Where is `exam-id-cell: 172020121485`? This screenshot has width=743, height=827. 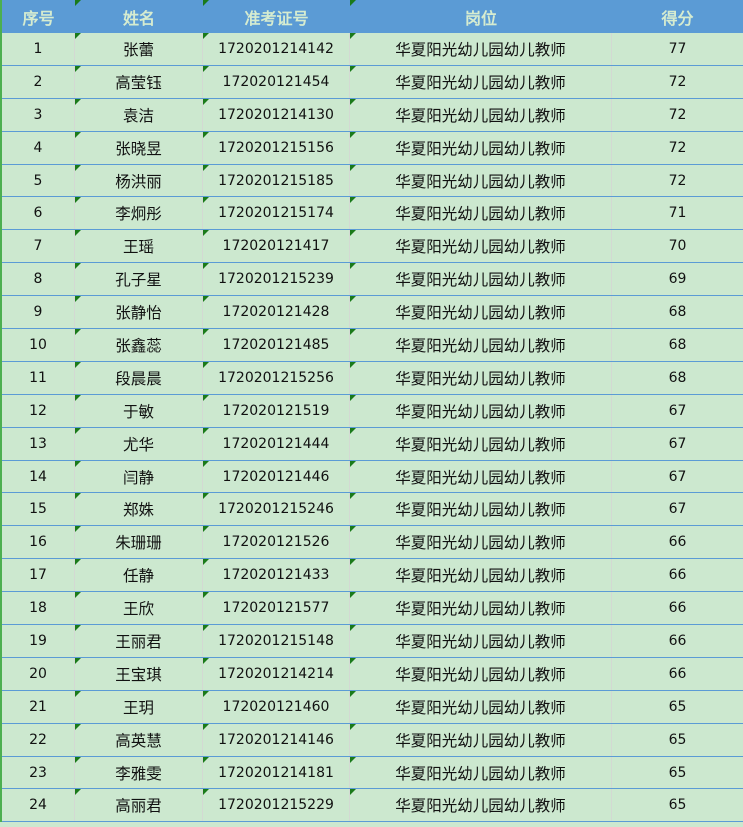 exam-id-cell: 172020121485 is located at coordinates (276, 345).